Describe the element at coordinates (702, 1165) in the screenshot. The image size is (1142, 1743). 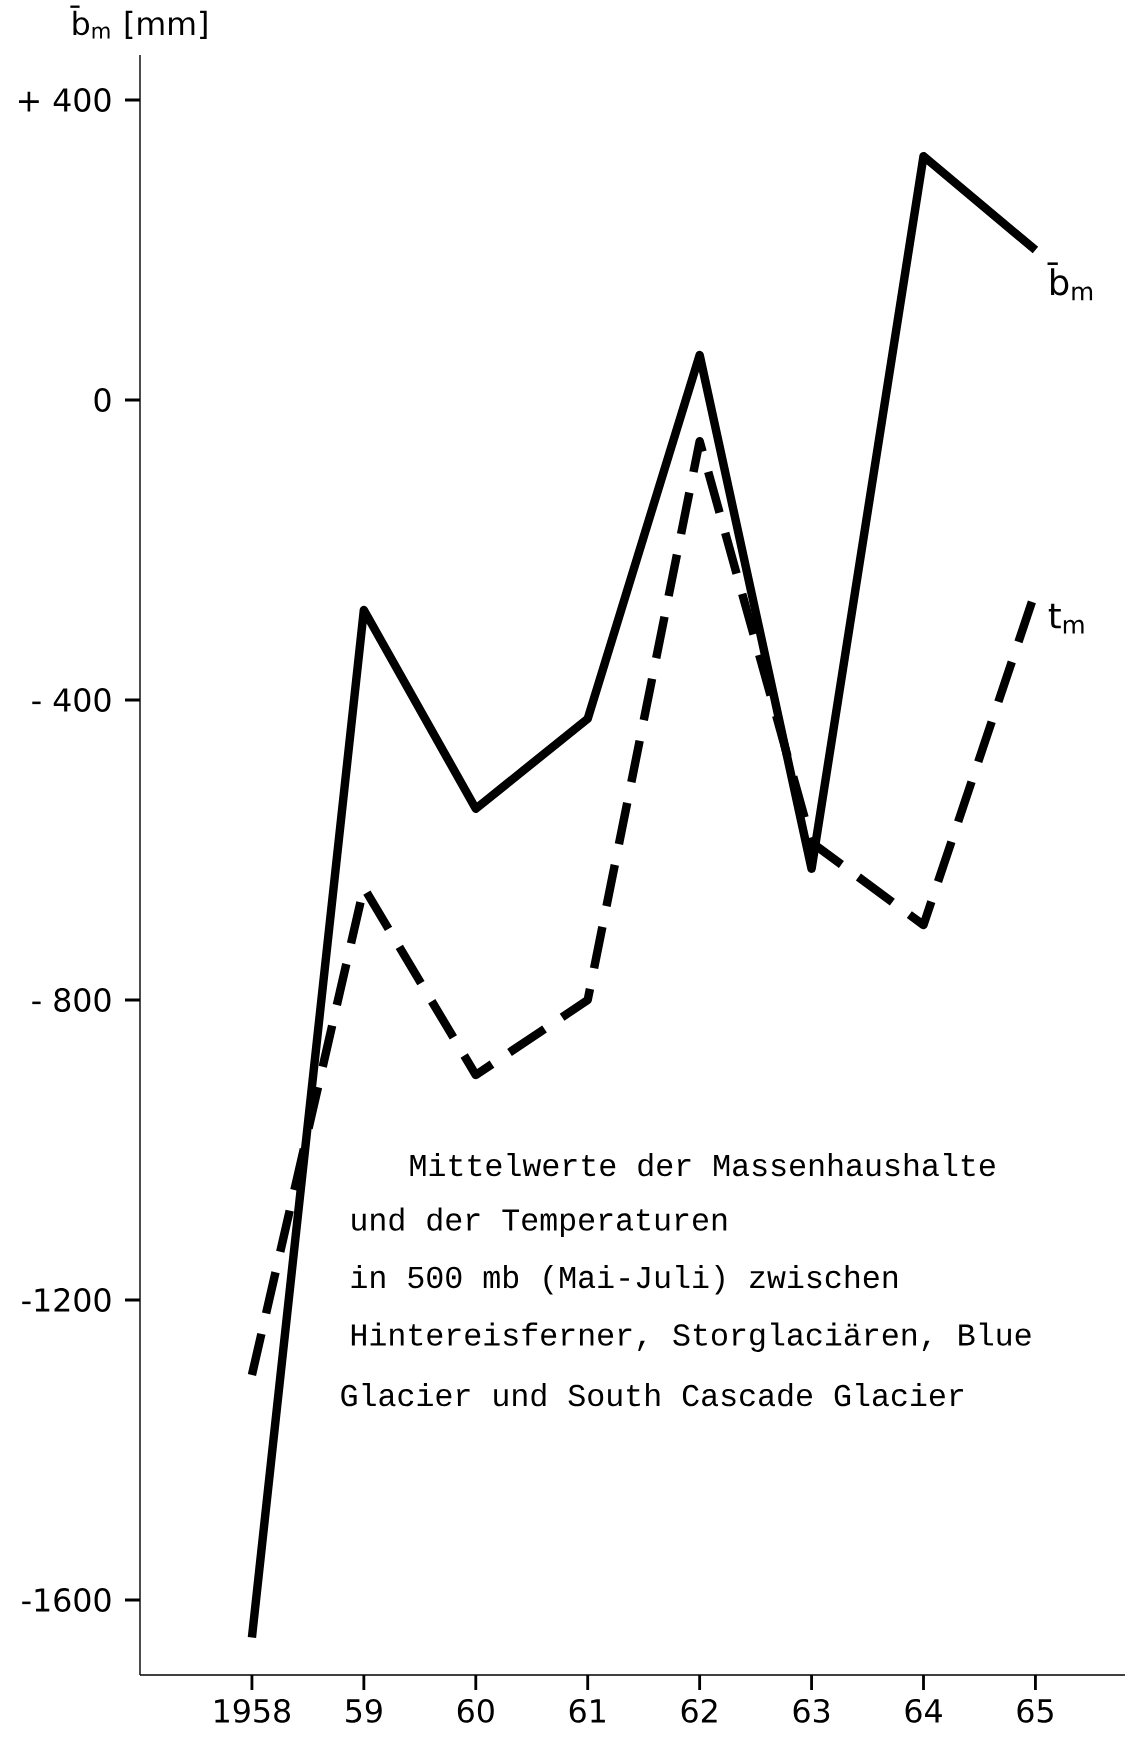
I see `annotation: Mittelwerte der Massenhaushalte` at that location.